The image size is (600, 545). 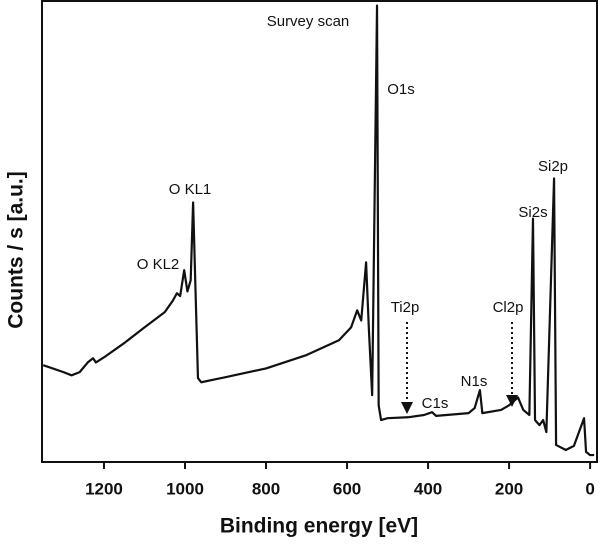 What do you see at coordinates (474, 381) in the screenshot?
I see `peak-label: N1s` at bounding box center [474, 381].